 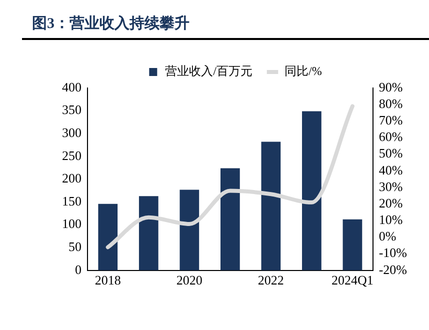 What do you see at coordinates (390, 153) in the screenshot?
I see `y2-tick-label: 50%` at bounding box center [390, 153].